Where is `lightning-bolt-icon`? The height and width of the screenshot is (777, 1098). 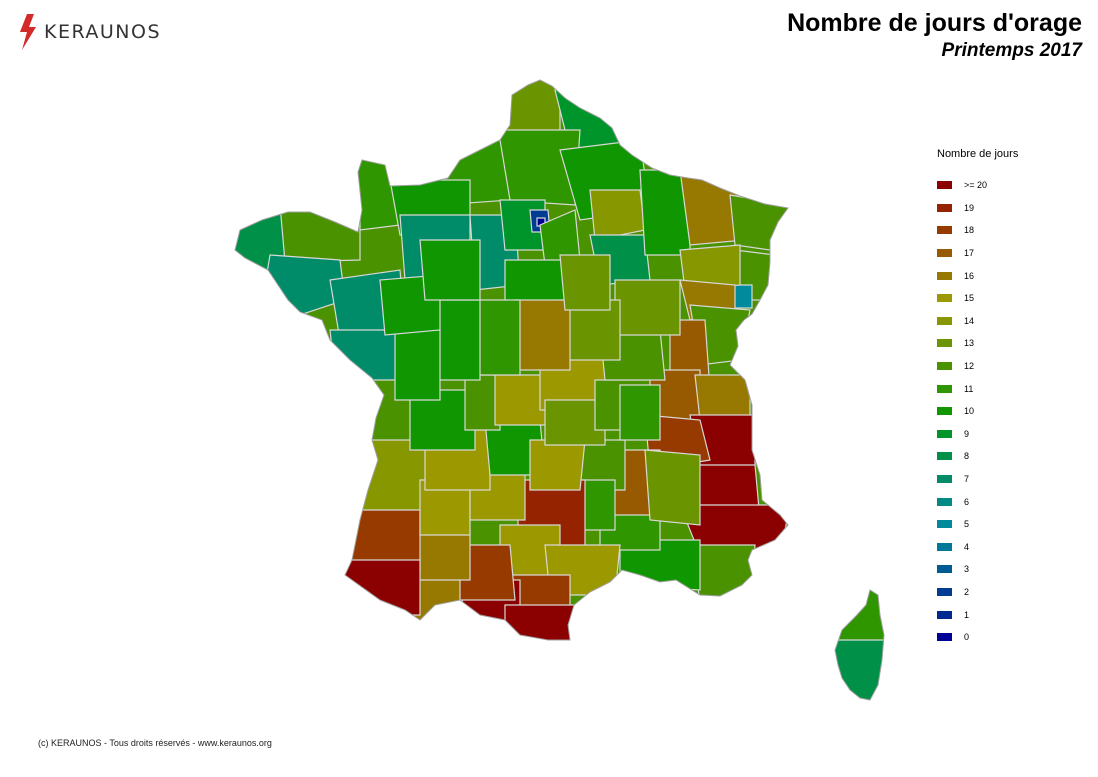
lightning-bolt-icon is located at coordinates (28, 32).